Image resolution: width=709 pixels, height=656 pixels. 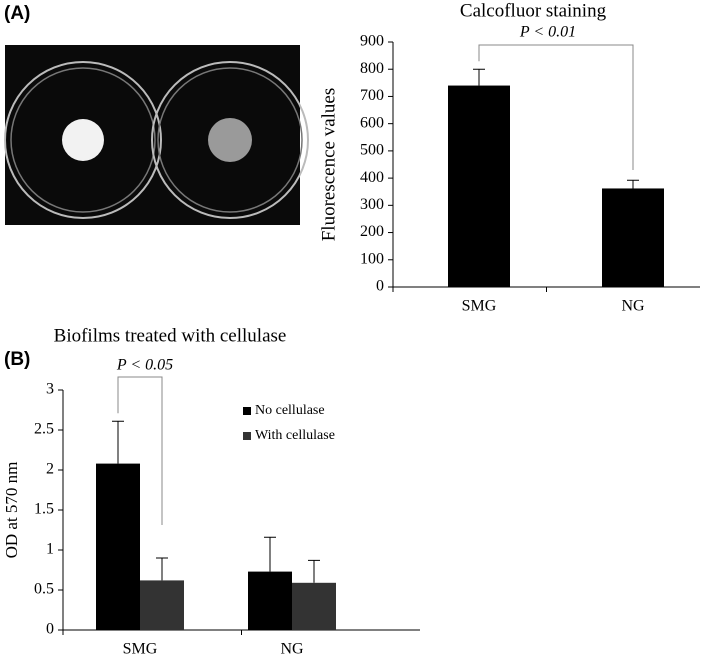 What do you see at coordinates (44, 509) in the screenshot?
I see `y-tick-label: 1.5` at bounding box center [44, 509].